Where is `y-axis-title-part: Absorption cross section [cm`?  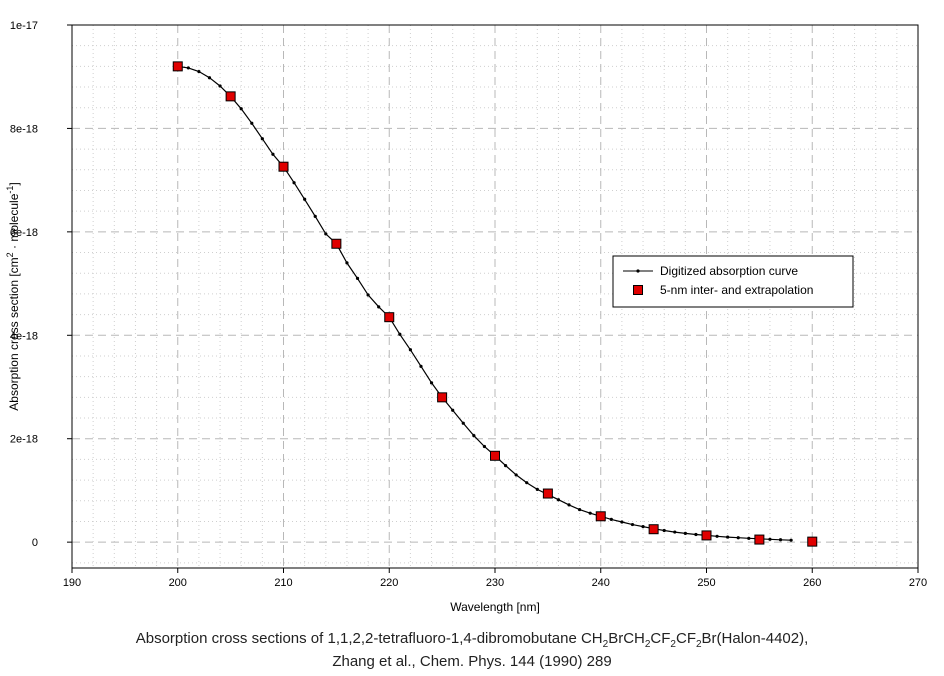
y-axis-title-part: Absorption cross section [cm is located at coordinates (14, 333).